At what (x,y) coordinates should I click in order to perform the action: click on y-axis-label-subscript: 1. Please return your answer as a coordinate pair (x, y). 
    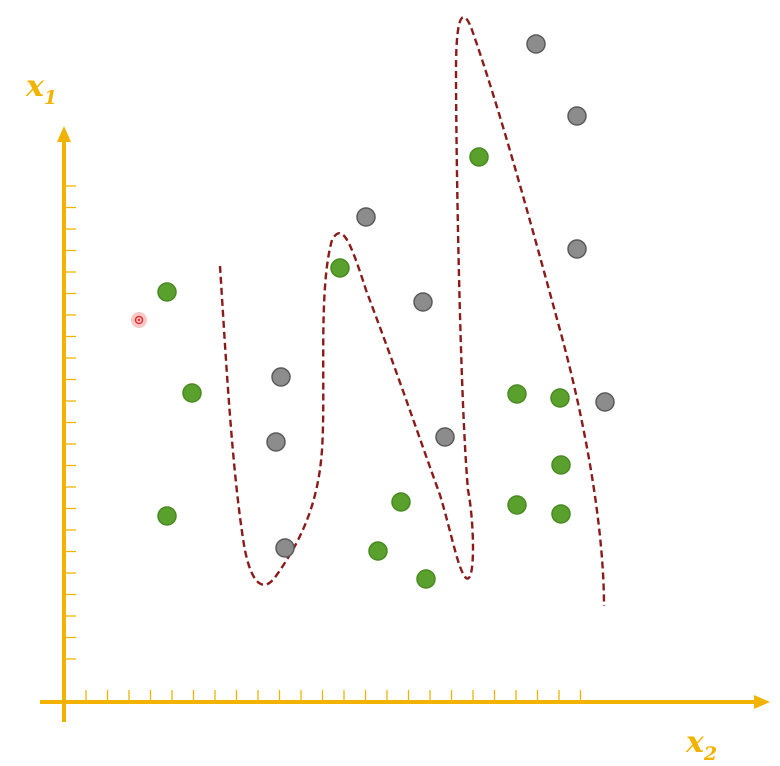
    Looking at the image, I should click on (50, 98).